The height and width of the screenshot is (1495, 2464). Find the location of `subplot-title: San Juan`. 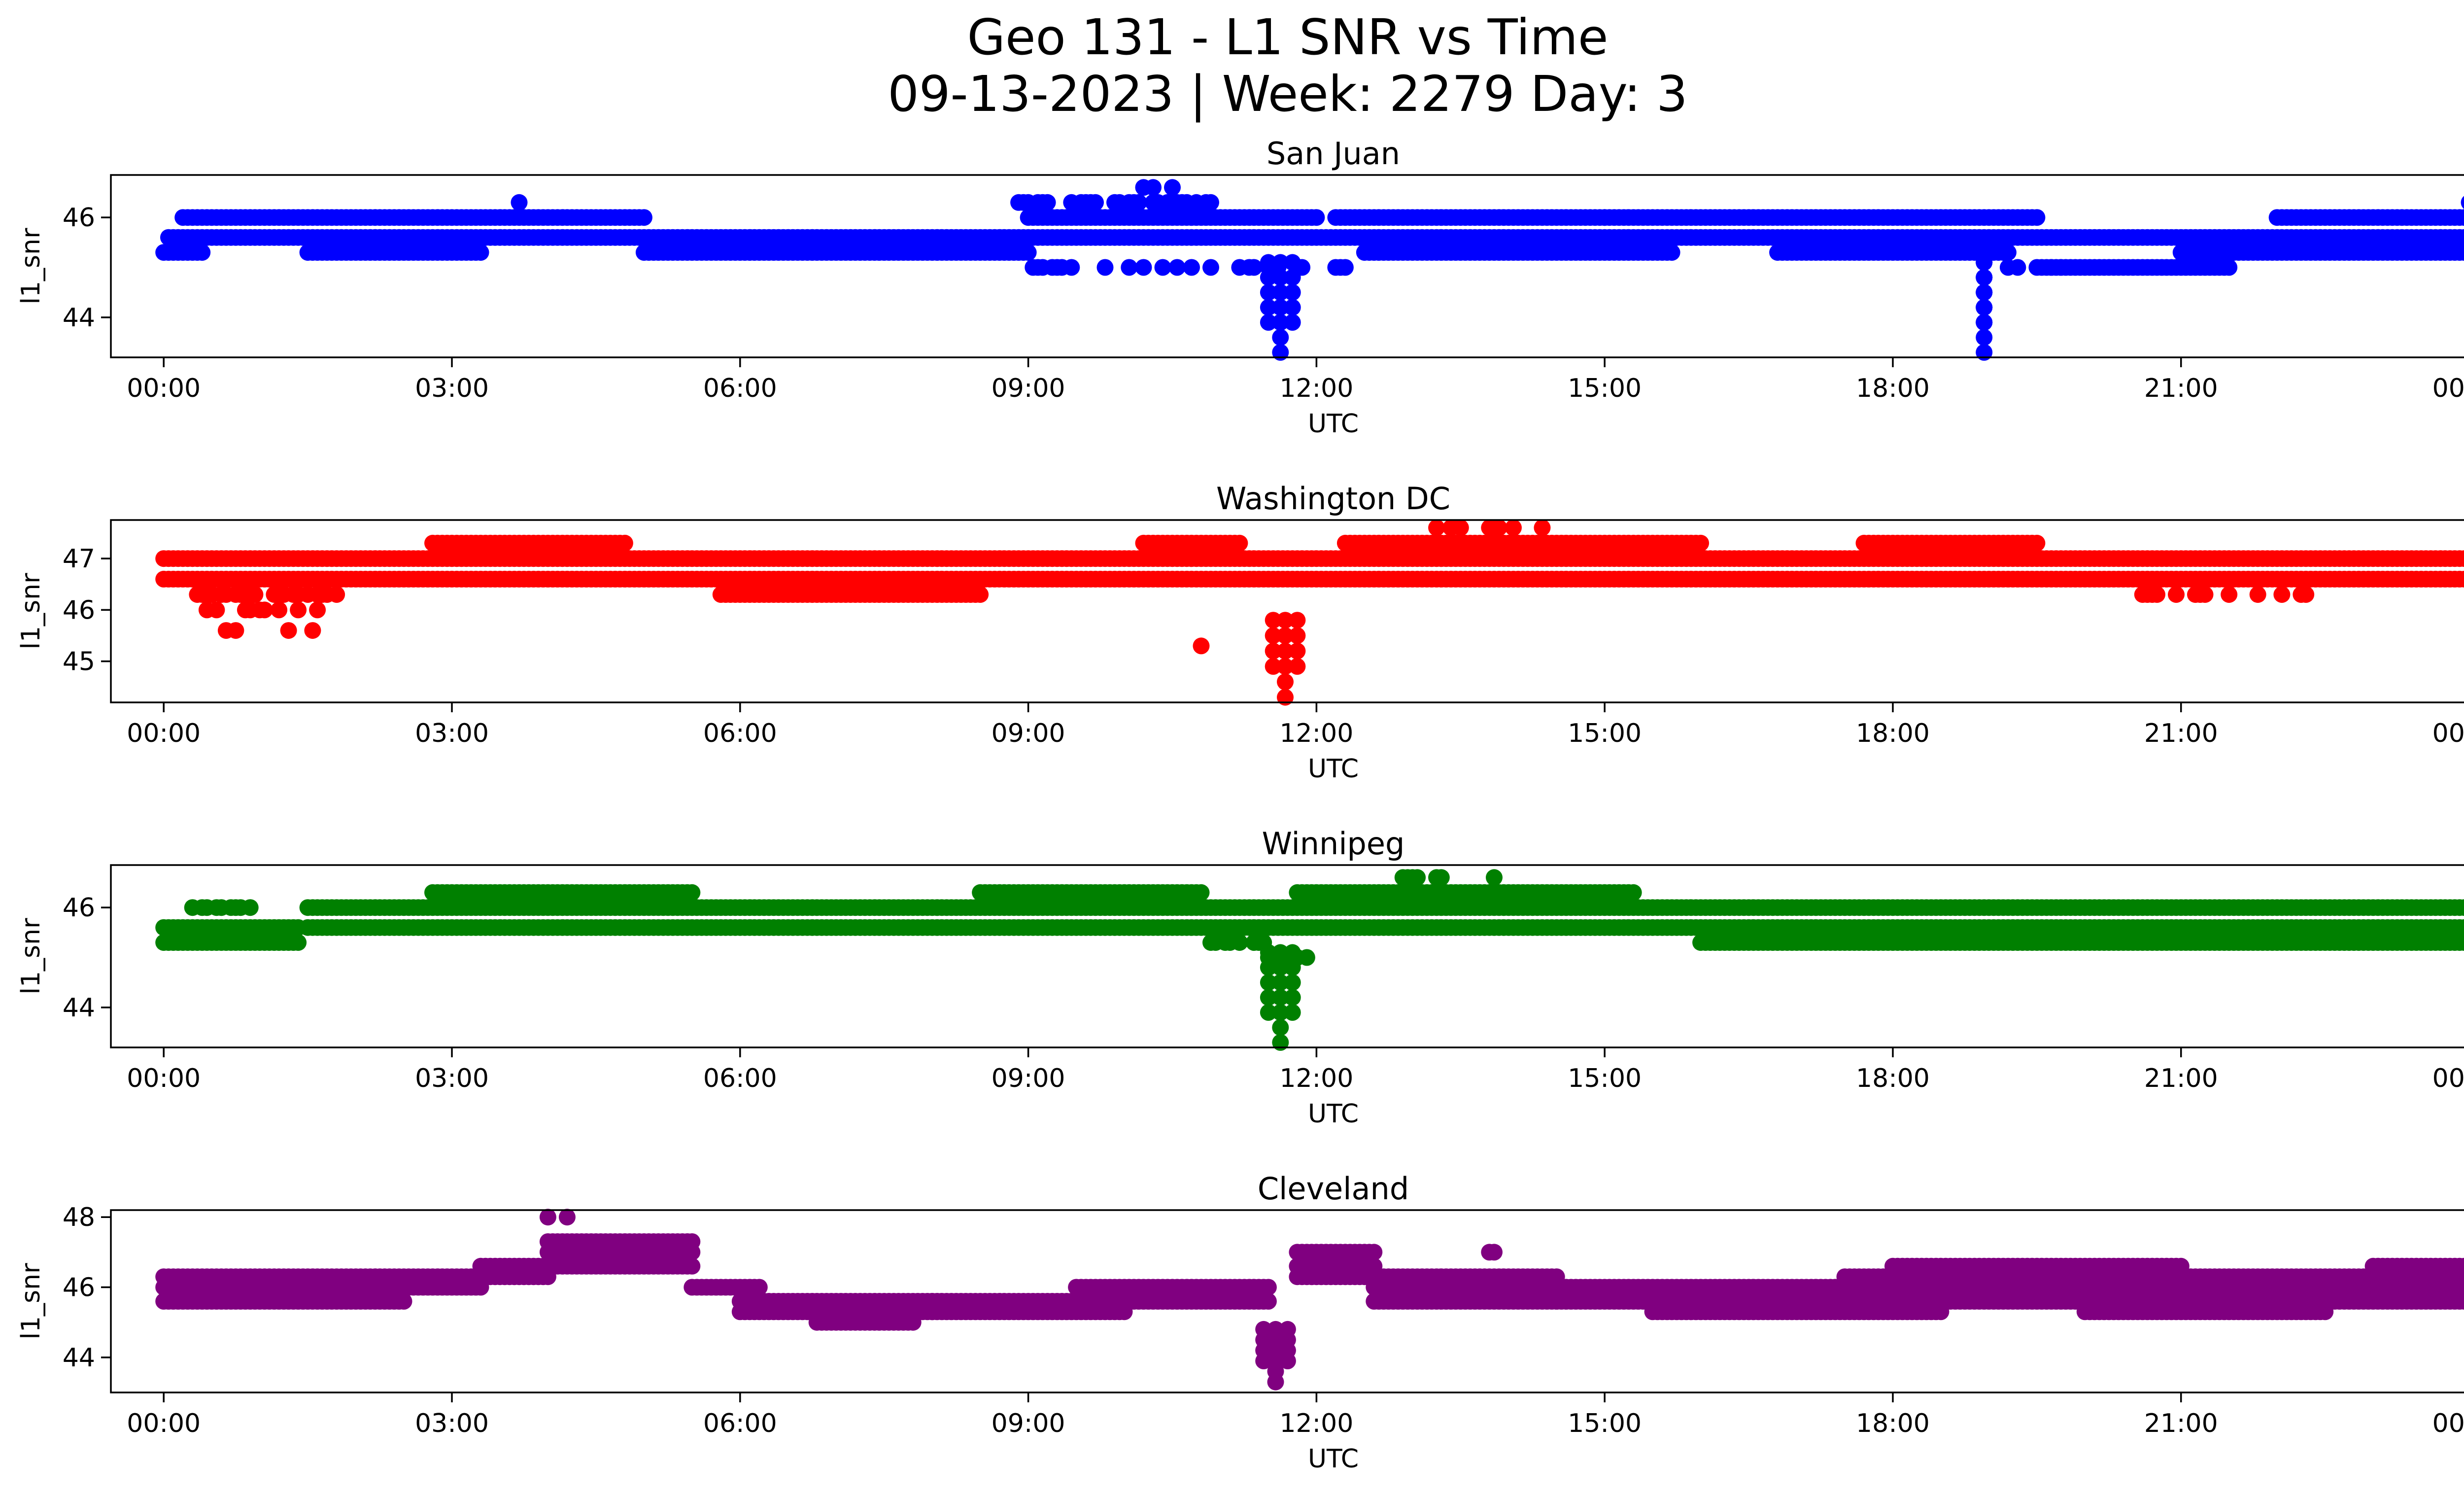

subplot-title: San Juan is located at coordinates (1333, 154).